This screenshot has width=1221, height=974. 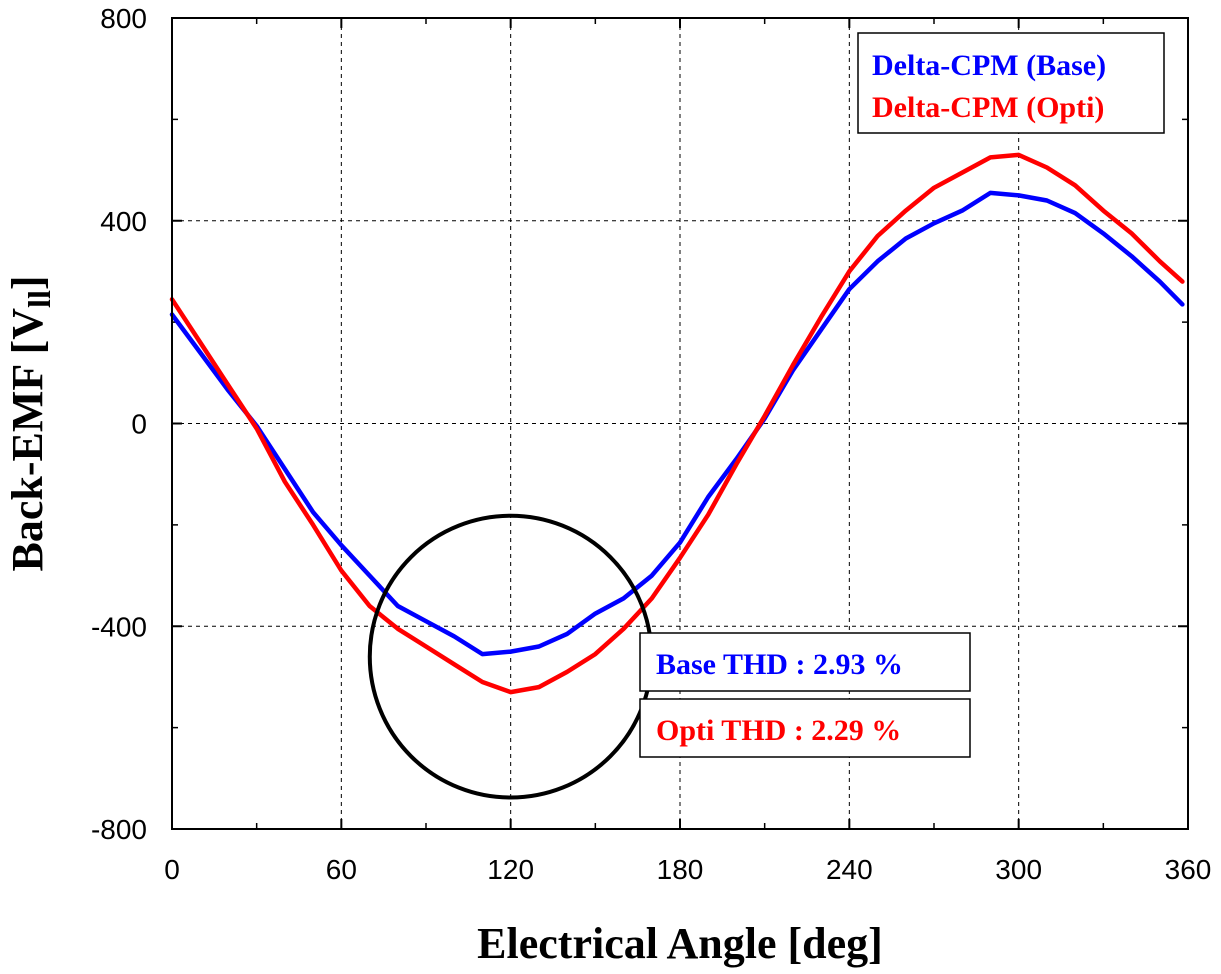 What do you see at coordinates (341, 869) in the screenshot?
I see `x-tick-label: 60` at bounding box center [341, 869].